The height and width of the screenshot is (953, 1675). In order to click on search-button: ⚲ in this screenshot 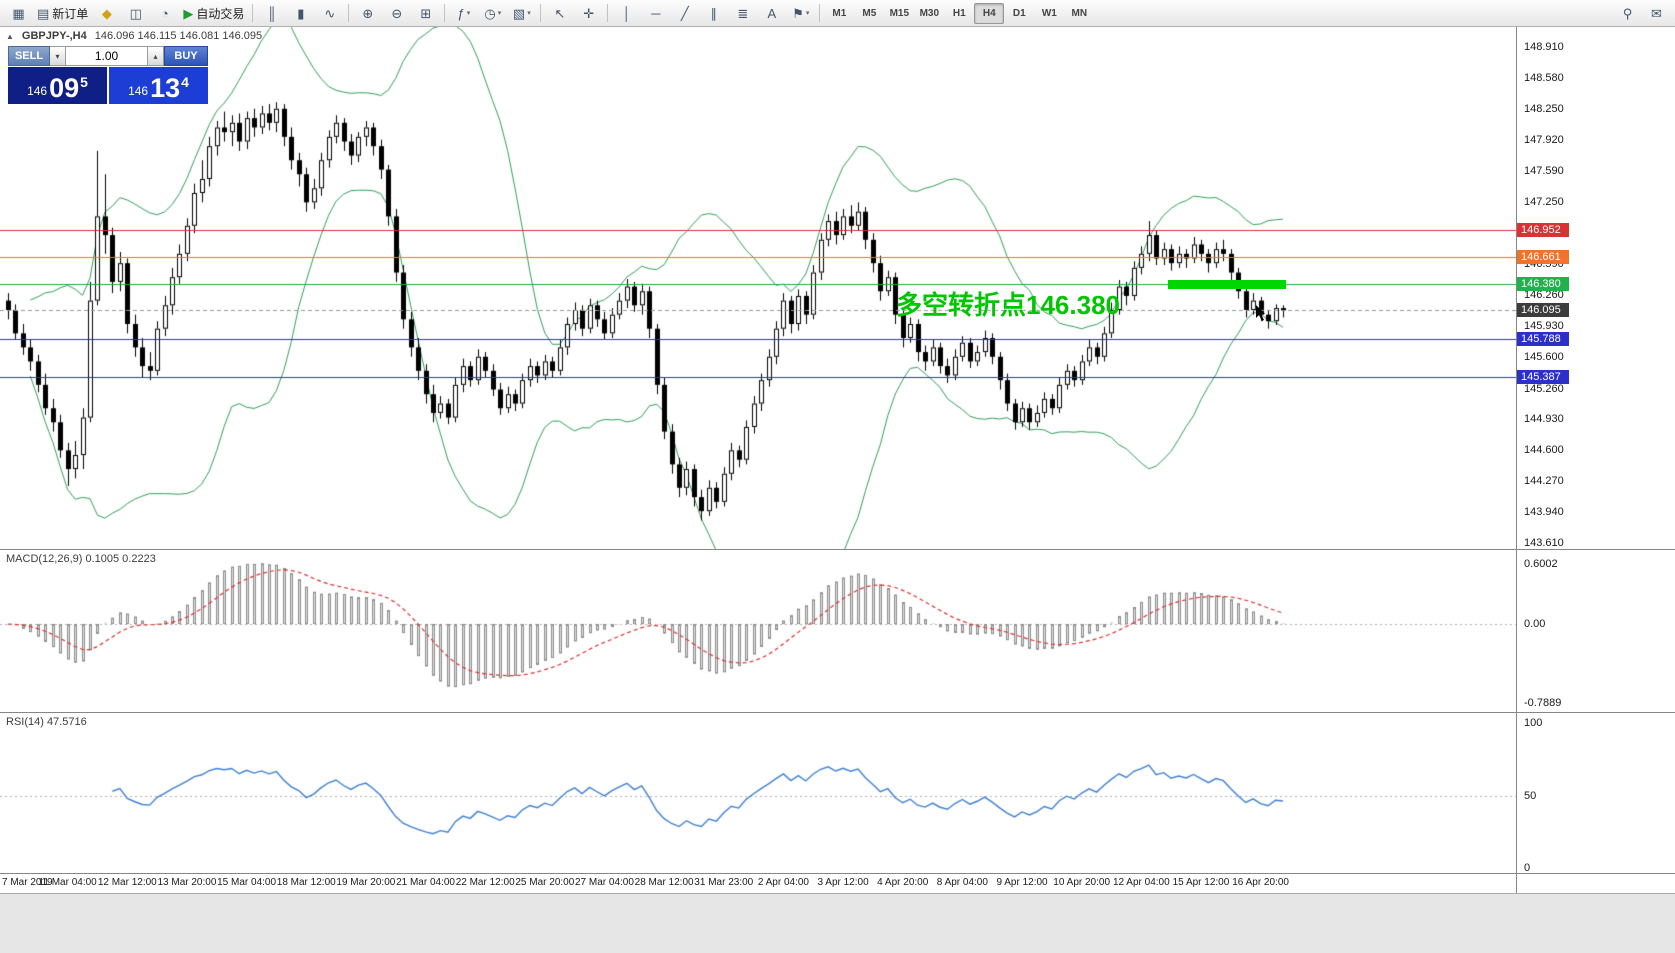, I will do `click(1627, 13)`.